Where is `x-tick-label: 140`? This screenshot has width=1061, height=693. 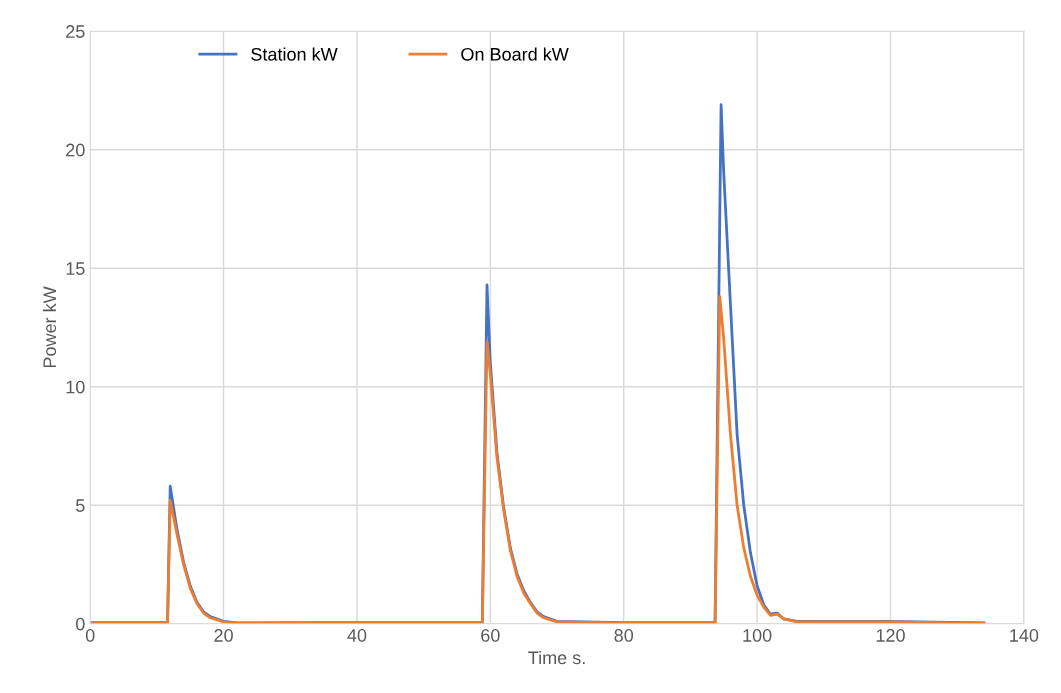
x-tick-label: 140 is located at coordinates (1024, 635).